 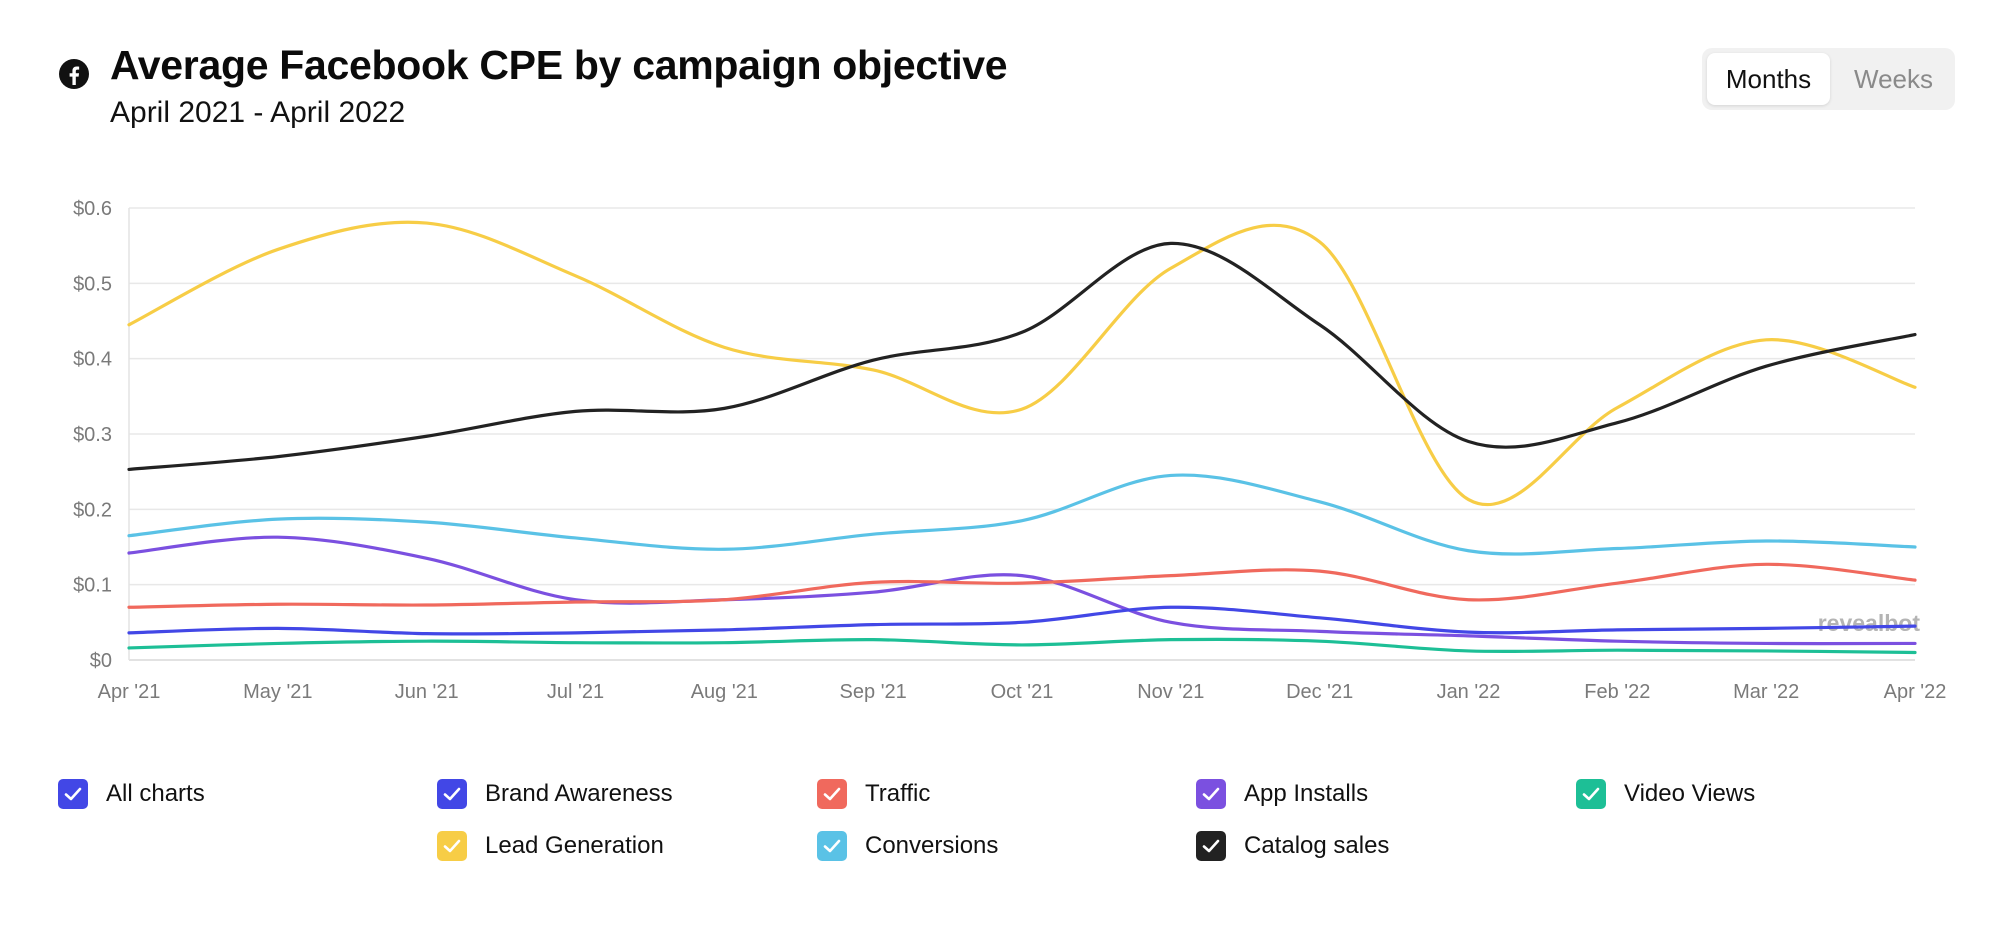 I want to click on y-tick-label: $0, so click(x=101, y=661).